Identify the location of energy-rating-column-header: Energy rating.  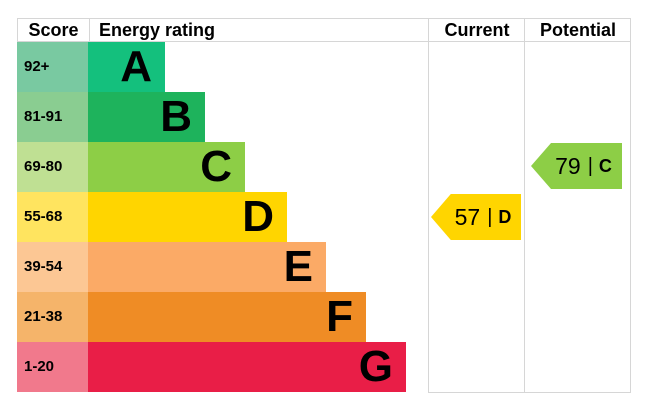
(157, 30).